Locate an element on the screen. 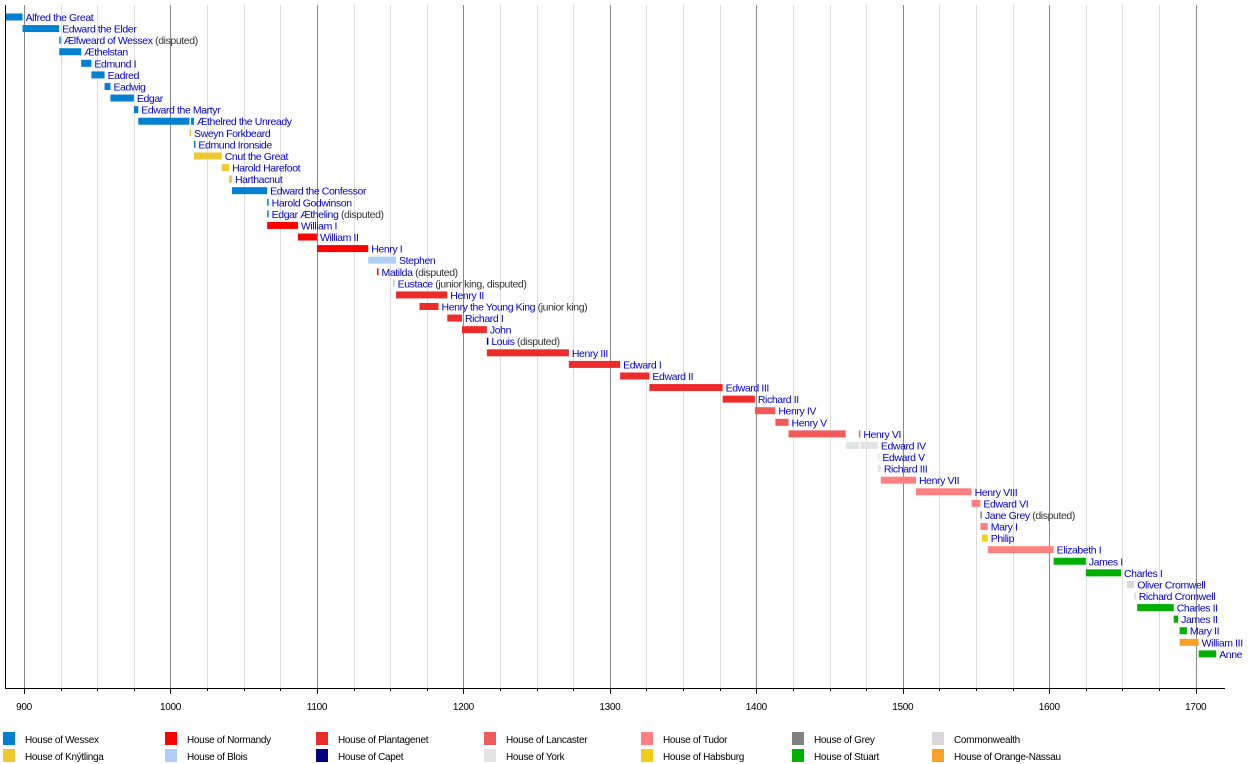 The image size is (1250, 764). x-tick-label: 1700 is located at coordinates (1196, 707).